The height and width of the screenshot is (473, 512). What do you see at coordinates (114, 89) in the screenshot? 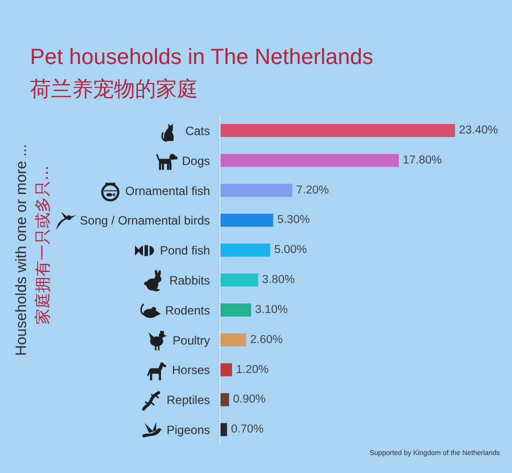
I see `chart-subtitle: 荷兰养宠物的家庭` at bounding box center [114, 89].